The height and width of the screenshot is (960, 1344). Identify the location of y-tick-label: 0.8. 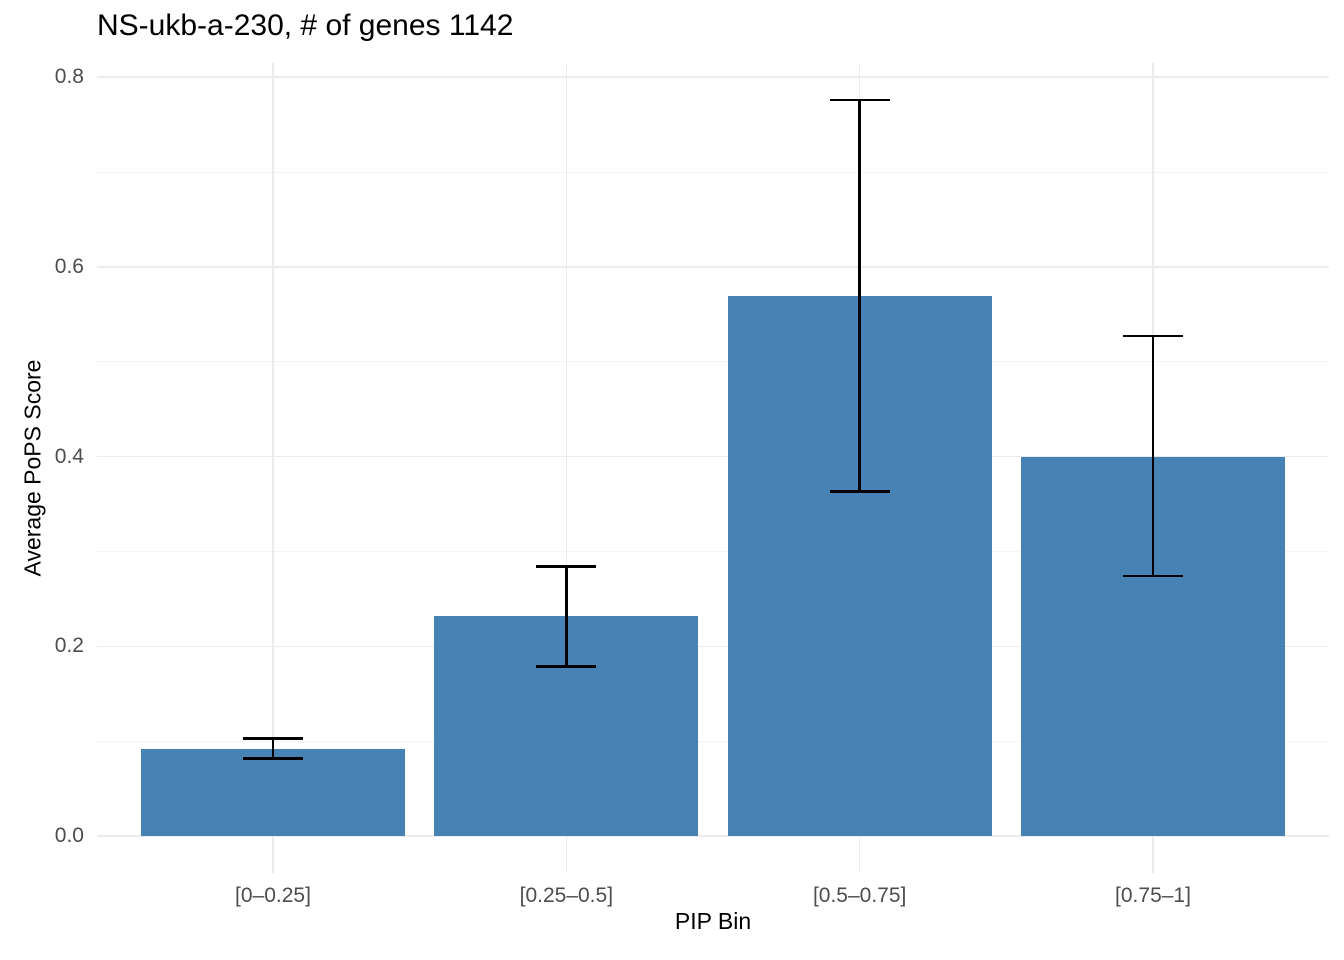
(69, 77).